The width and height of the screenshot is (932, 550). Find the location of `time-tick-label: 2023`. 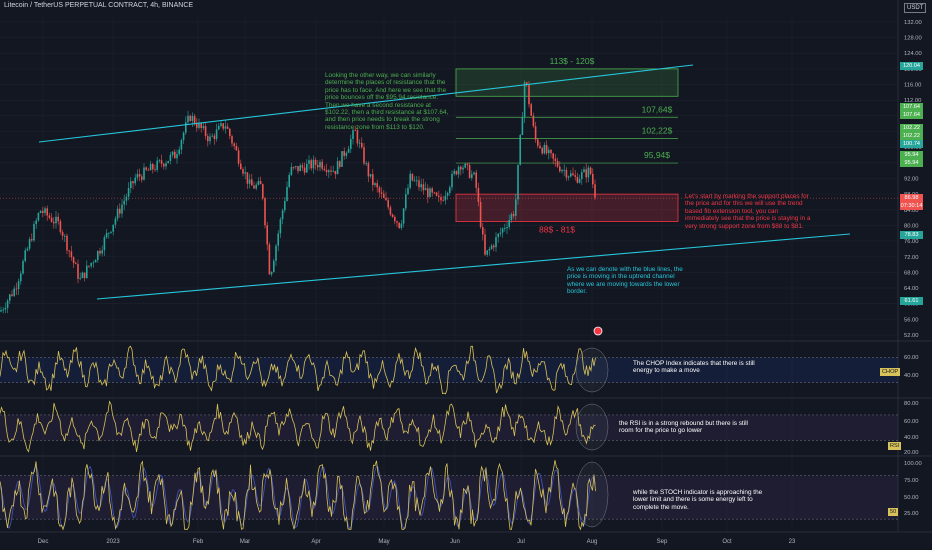

time-tick-label: 2023 is located at coordinates (113, 542).